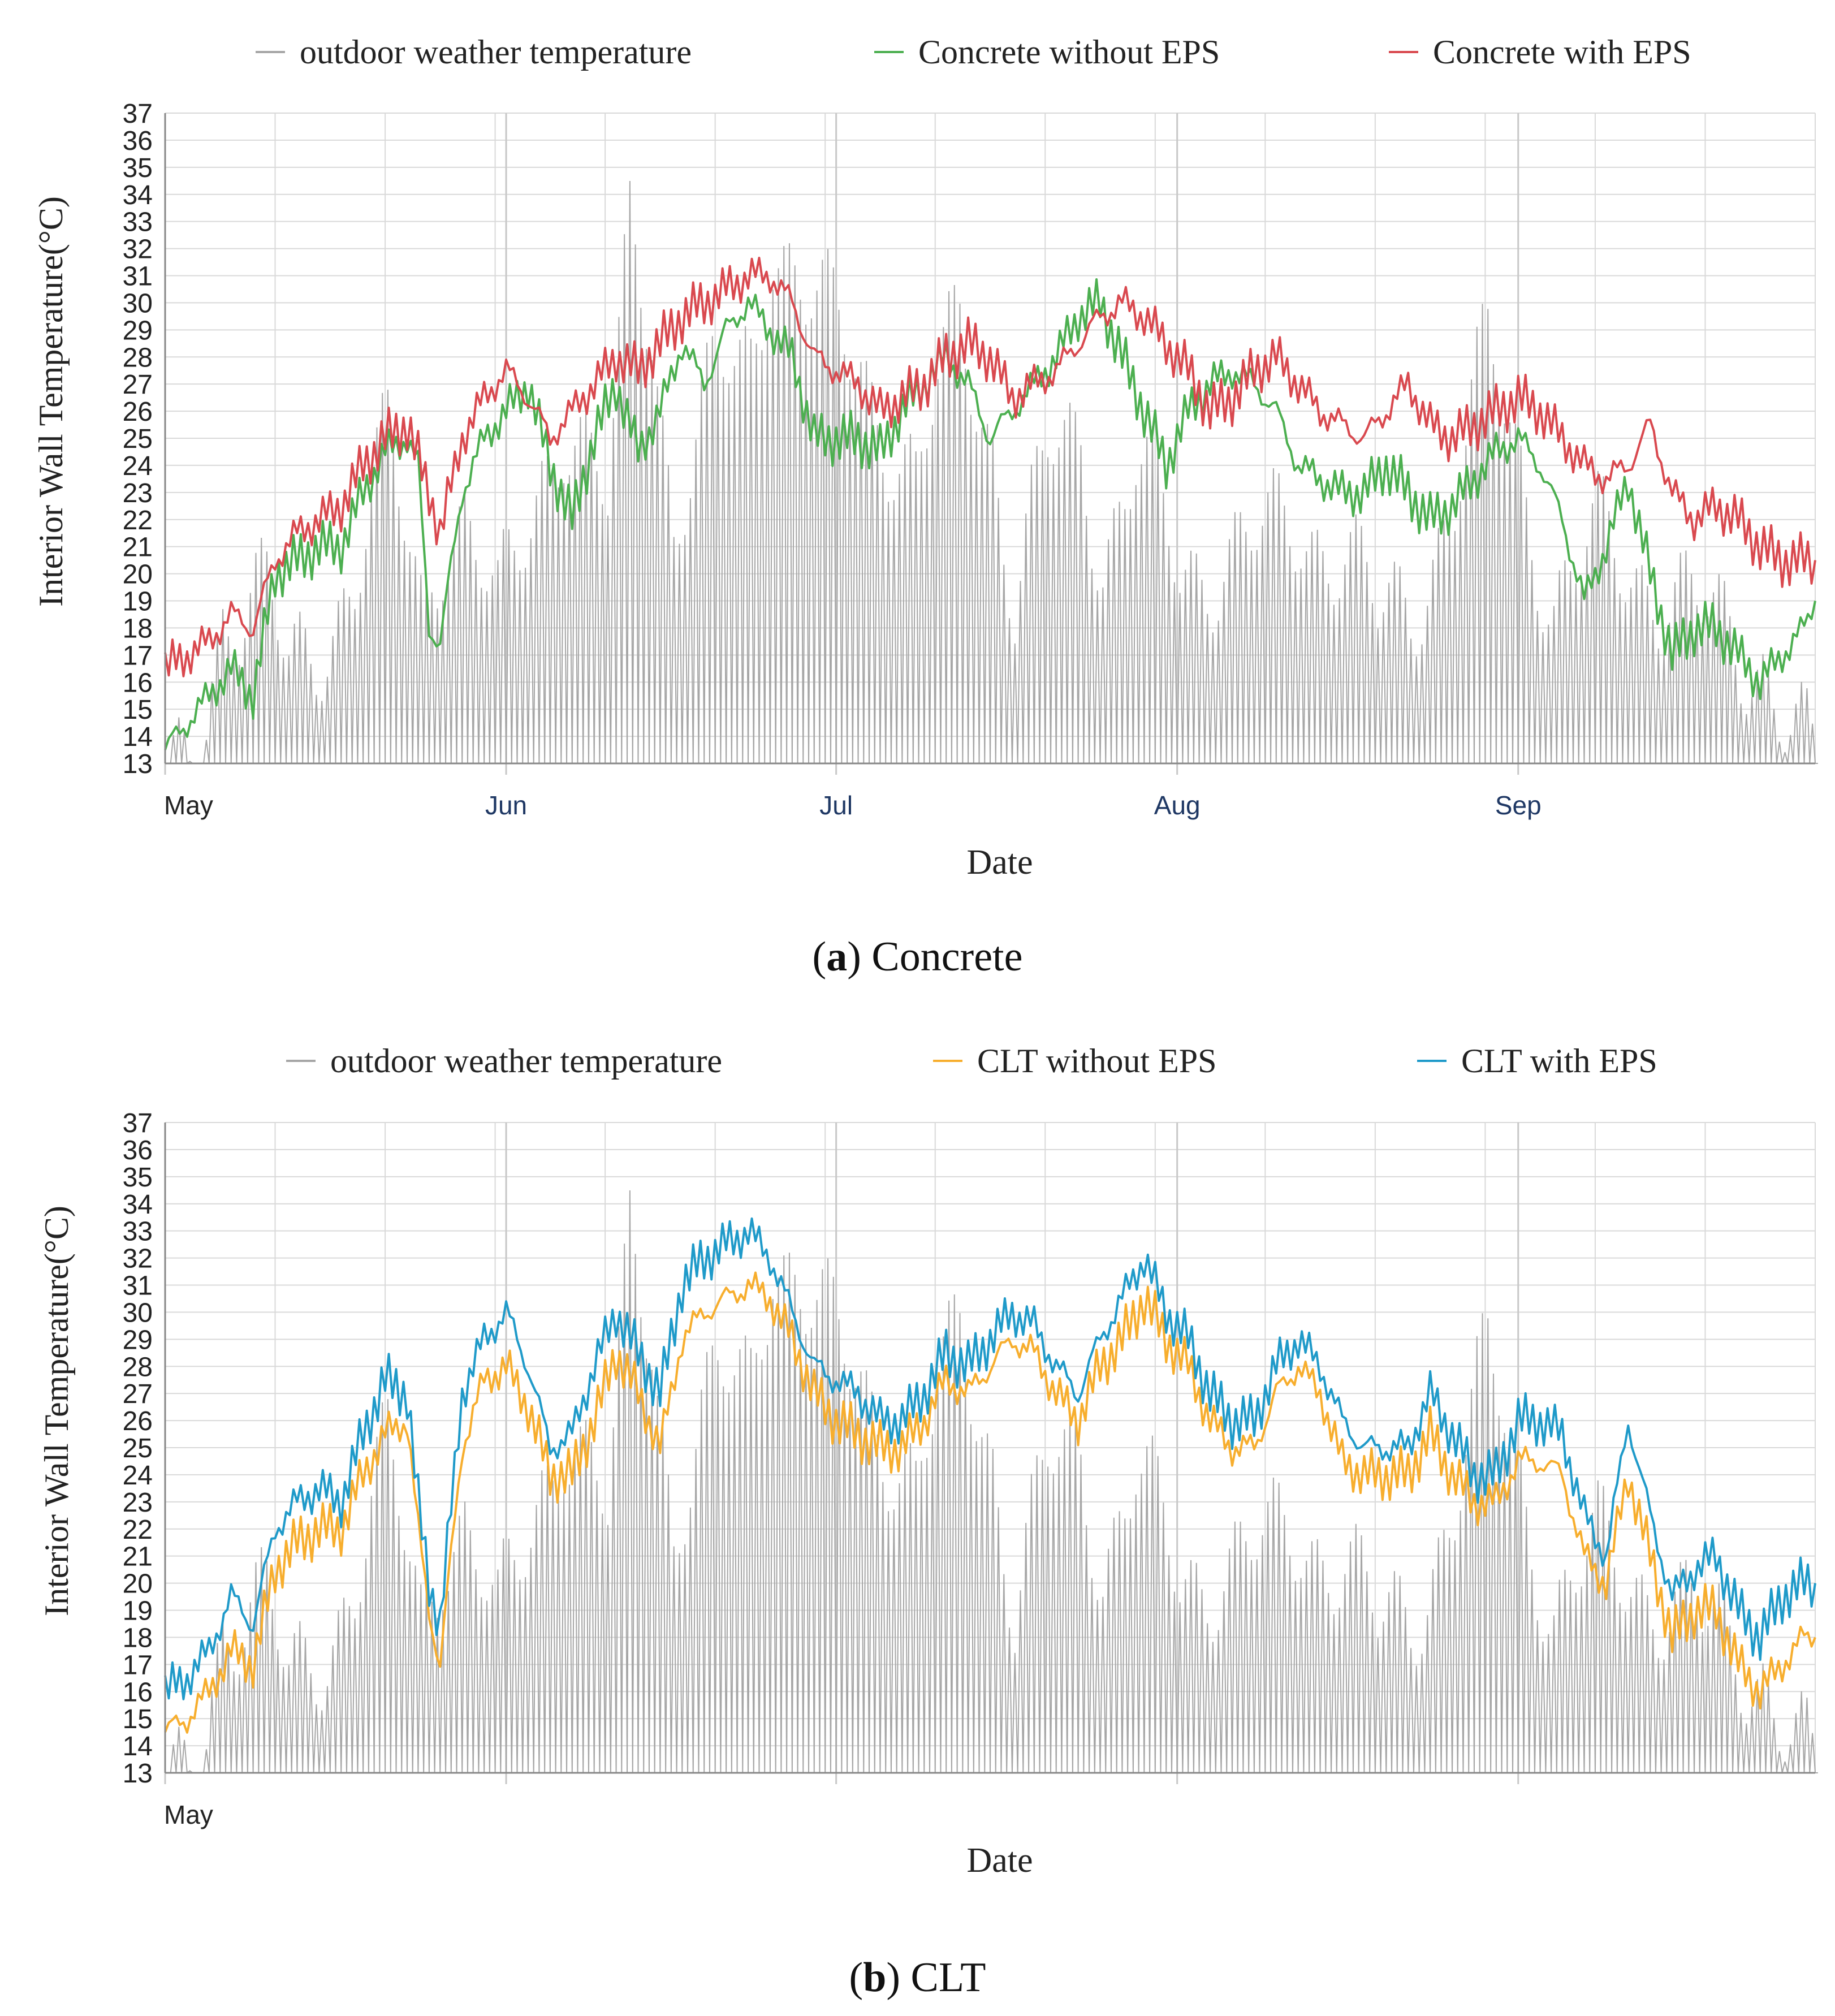 The image size is (1835, 2016). What do you see at coordinates (947, 1061) in the screenshot?
I see `legend-swatch-clt-without-eps` at bounding box center [947, 1061].